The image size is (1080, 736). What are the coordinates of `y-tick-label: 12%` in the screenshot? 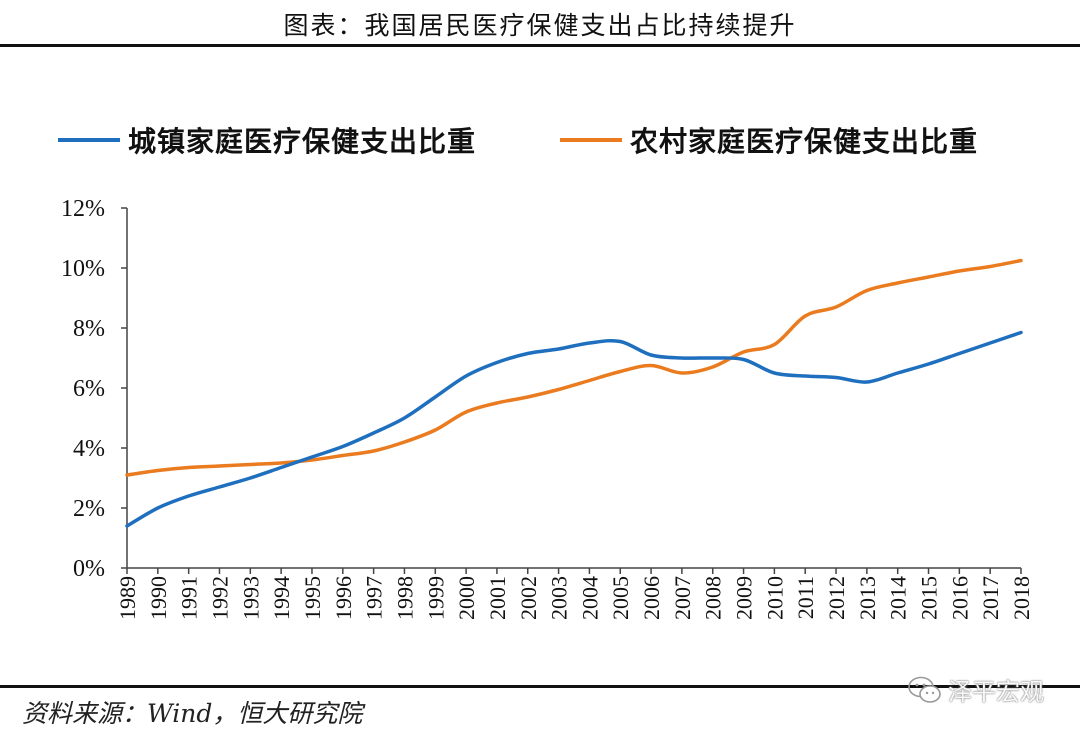 It's located at (83, 209).